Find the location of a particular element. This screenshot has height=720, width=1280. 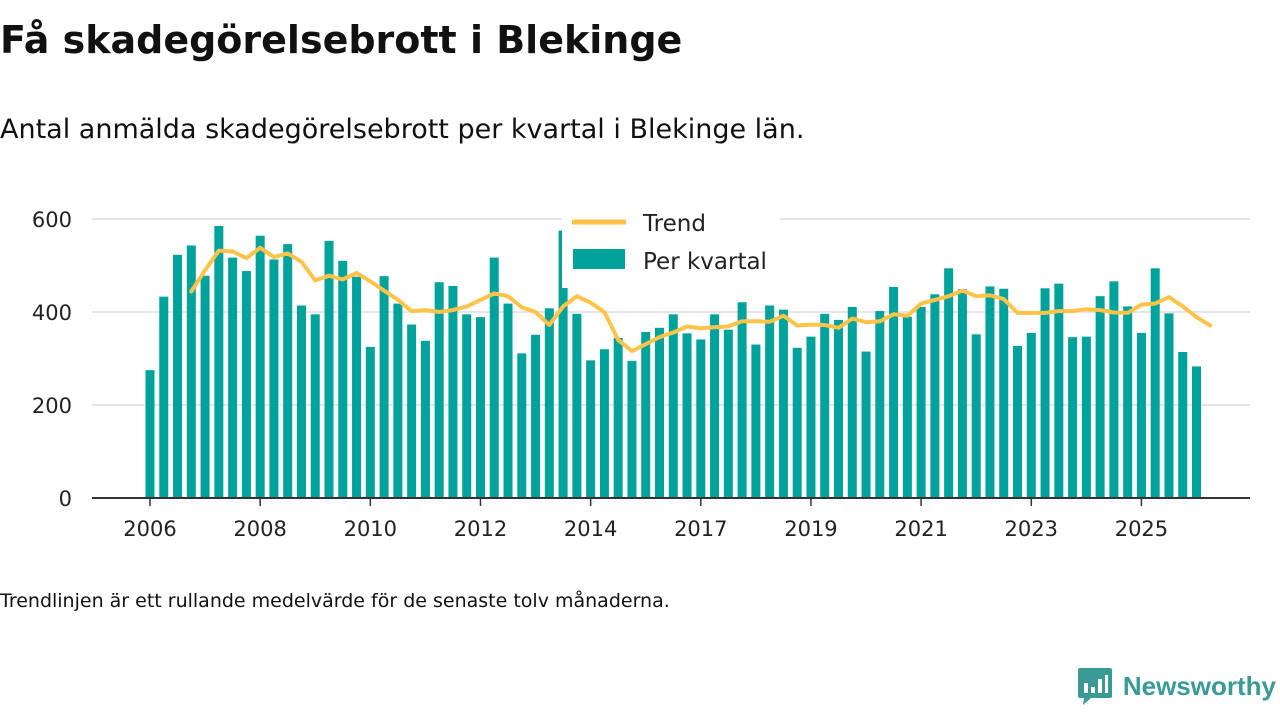

y-tick-label: 600 is located at coordinates (52, 220).